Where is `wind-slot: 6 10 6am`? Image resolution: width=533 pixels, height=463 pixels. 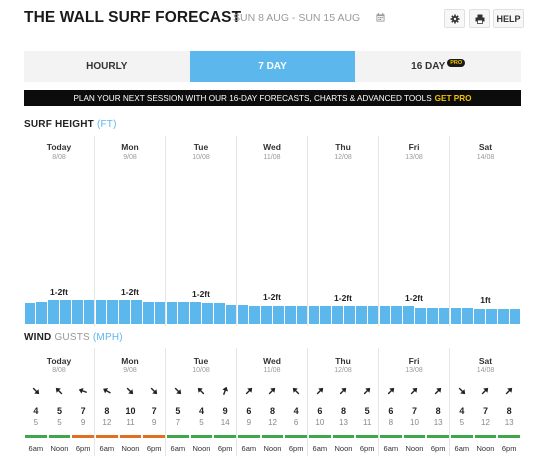
wind-slot: 6 10 6am is located at coordinates (320, 402).